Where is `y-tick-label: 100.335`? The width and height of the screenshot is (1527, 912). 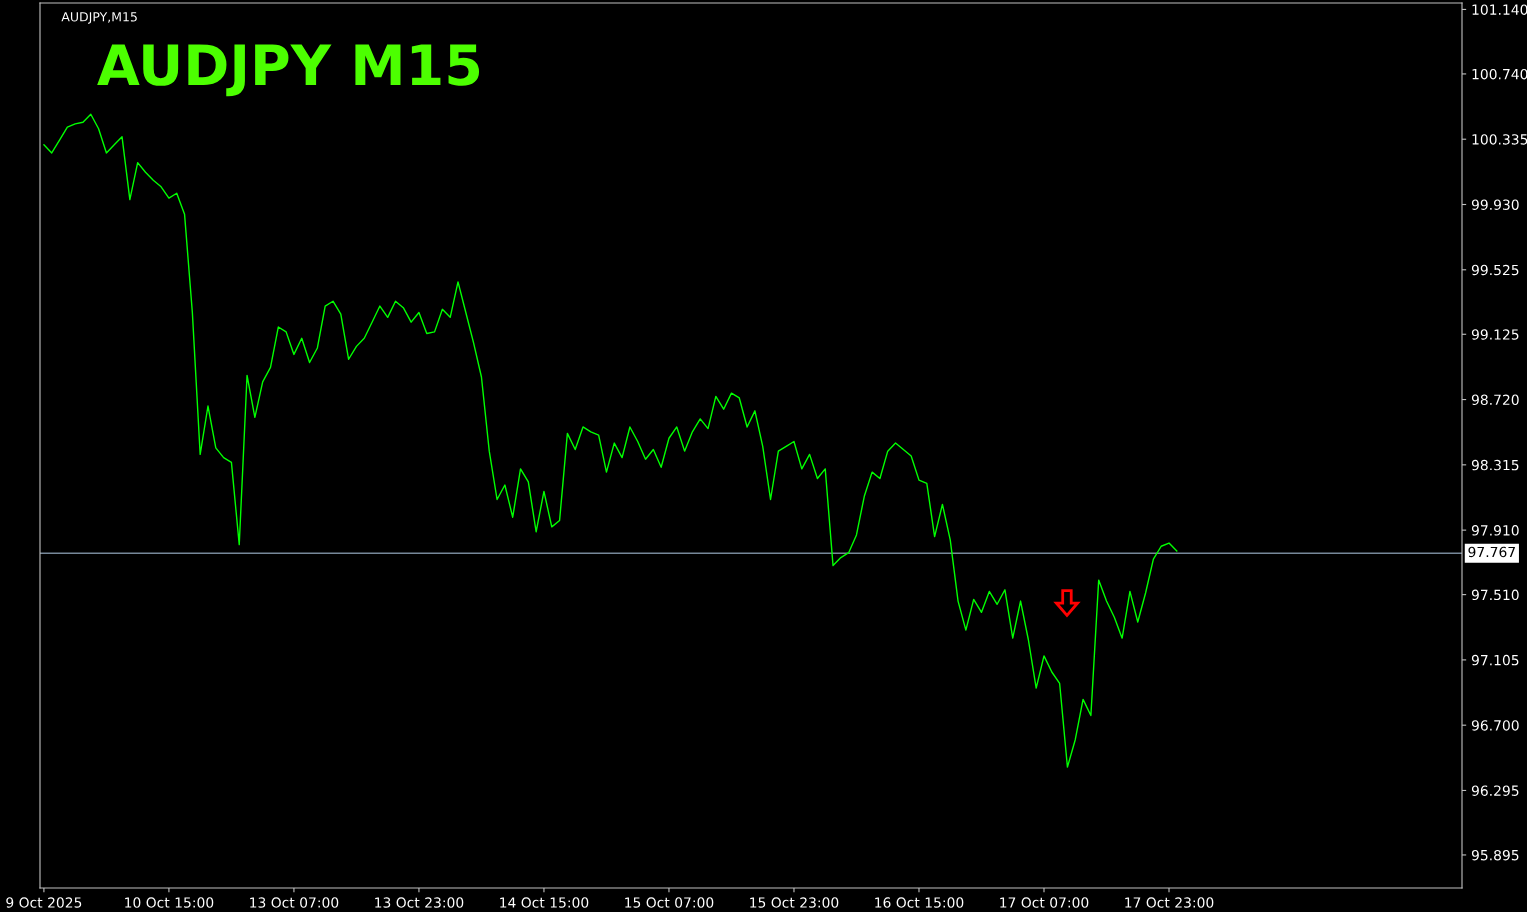 y-tick-label: 100.335 is located at coordinates (1499, 139).